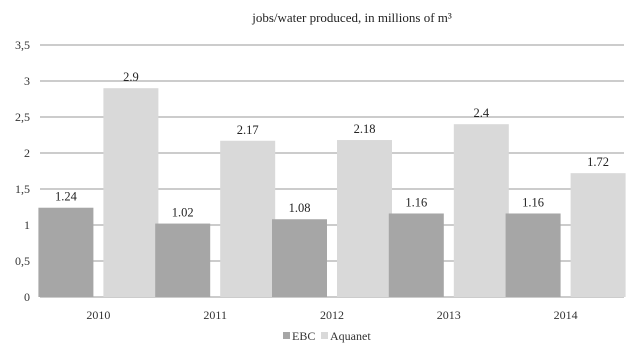 This screenshot has height=349, width=629. Describe the element at coordinates (299, 258) in the screenshot. I see `bar-ebc-2012` at that location.